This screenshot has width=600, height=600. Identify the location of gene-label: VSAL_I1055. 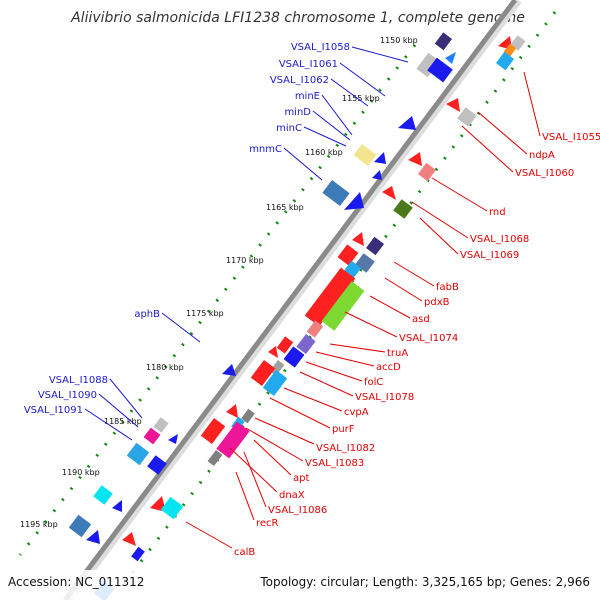
(571, 137).